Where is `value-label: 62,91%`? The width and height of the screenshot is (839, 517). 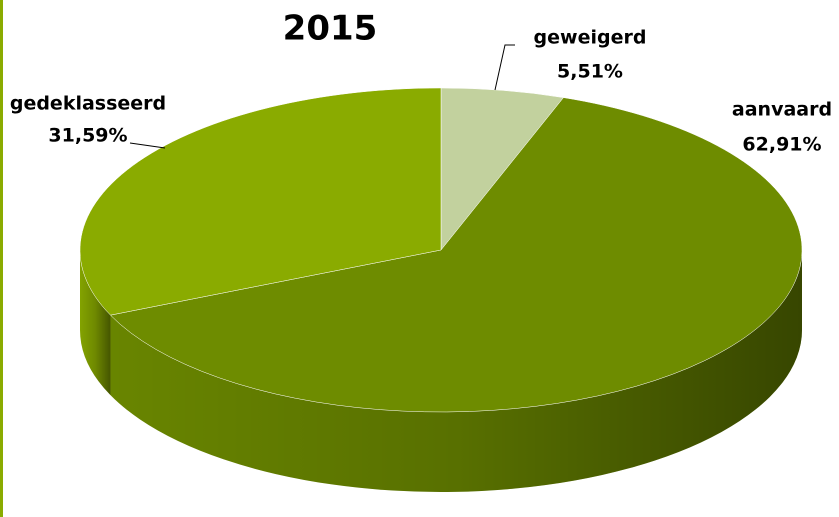 value-label: 62,91% is located at coordinates (781, 145).